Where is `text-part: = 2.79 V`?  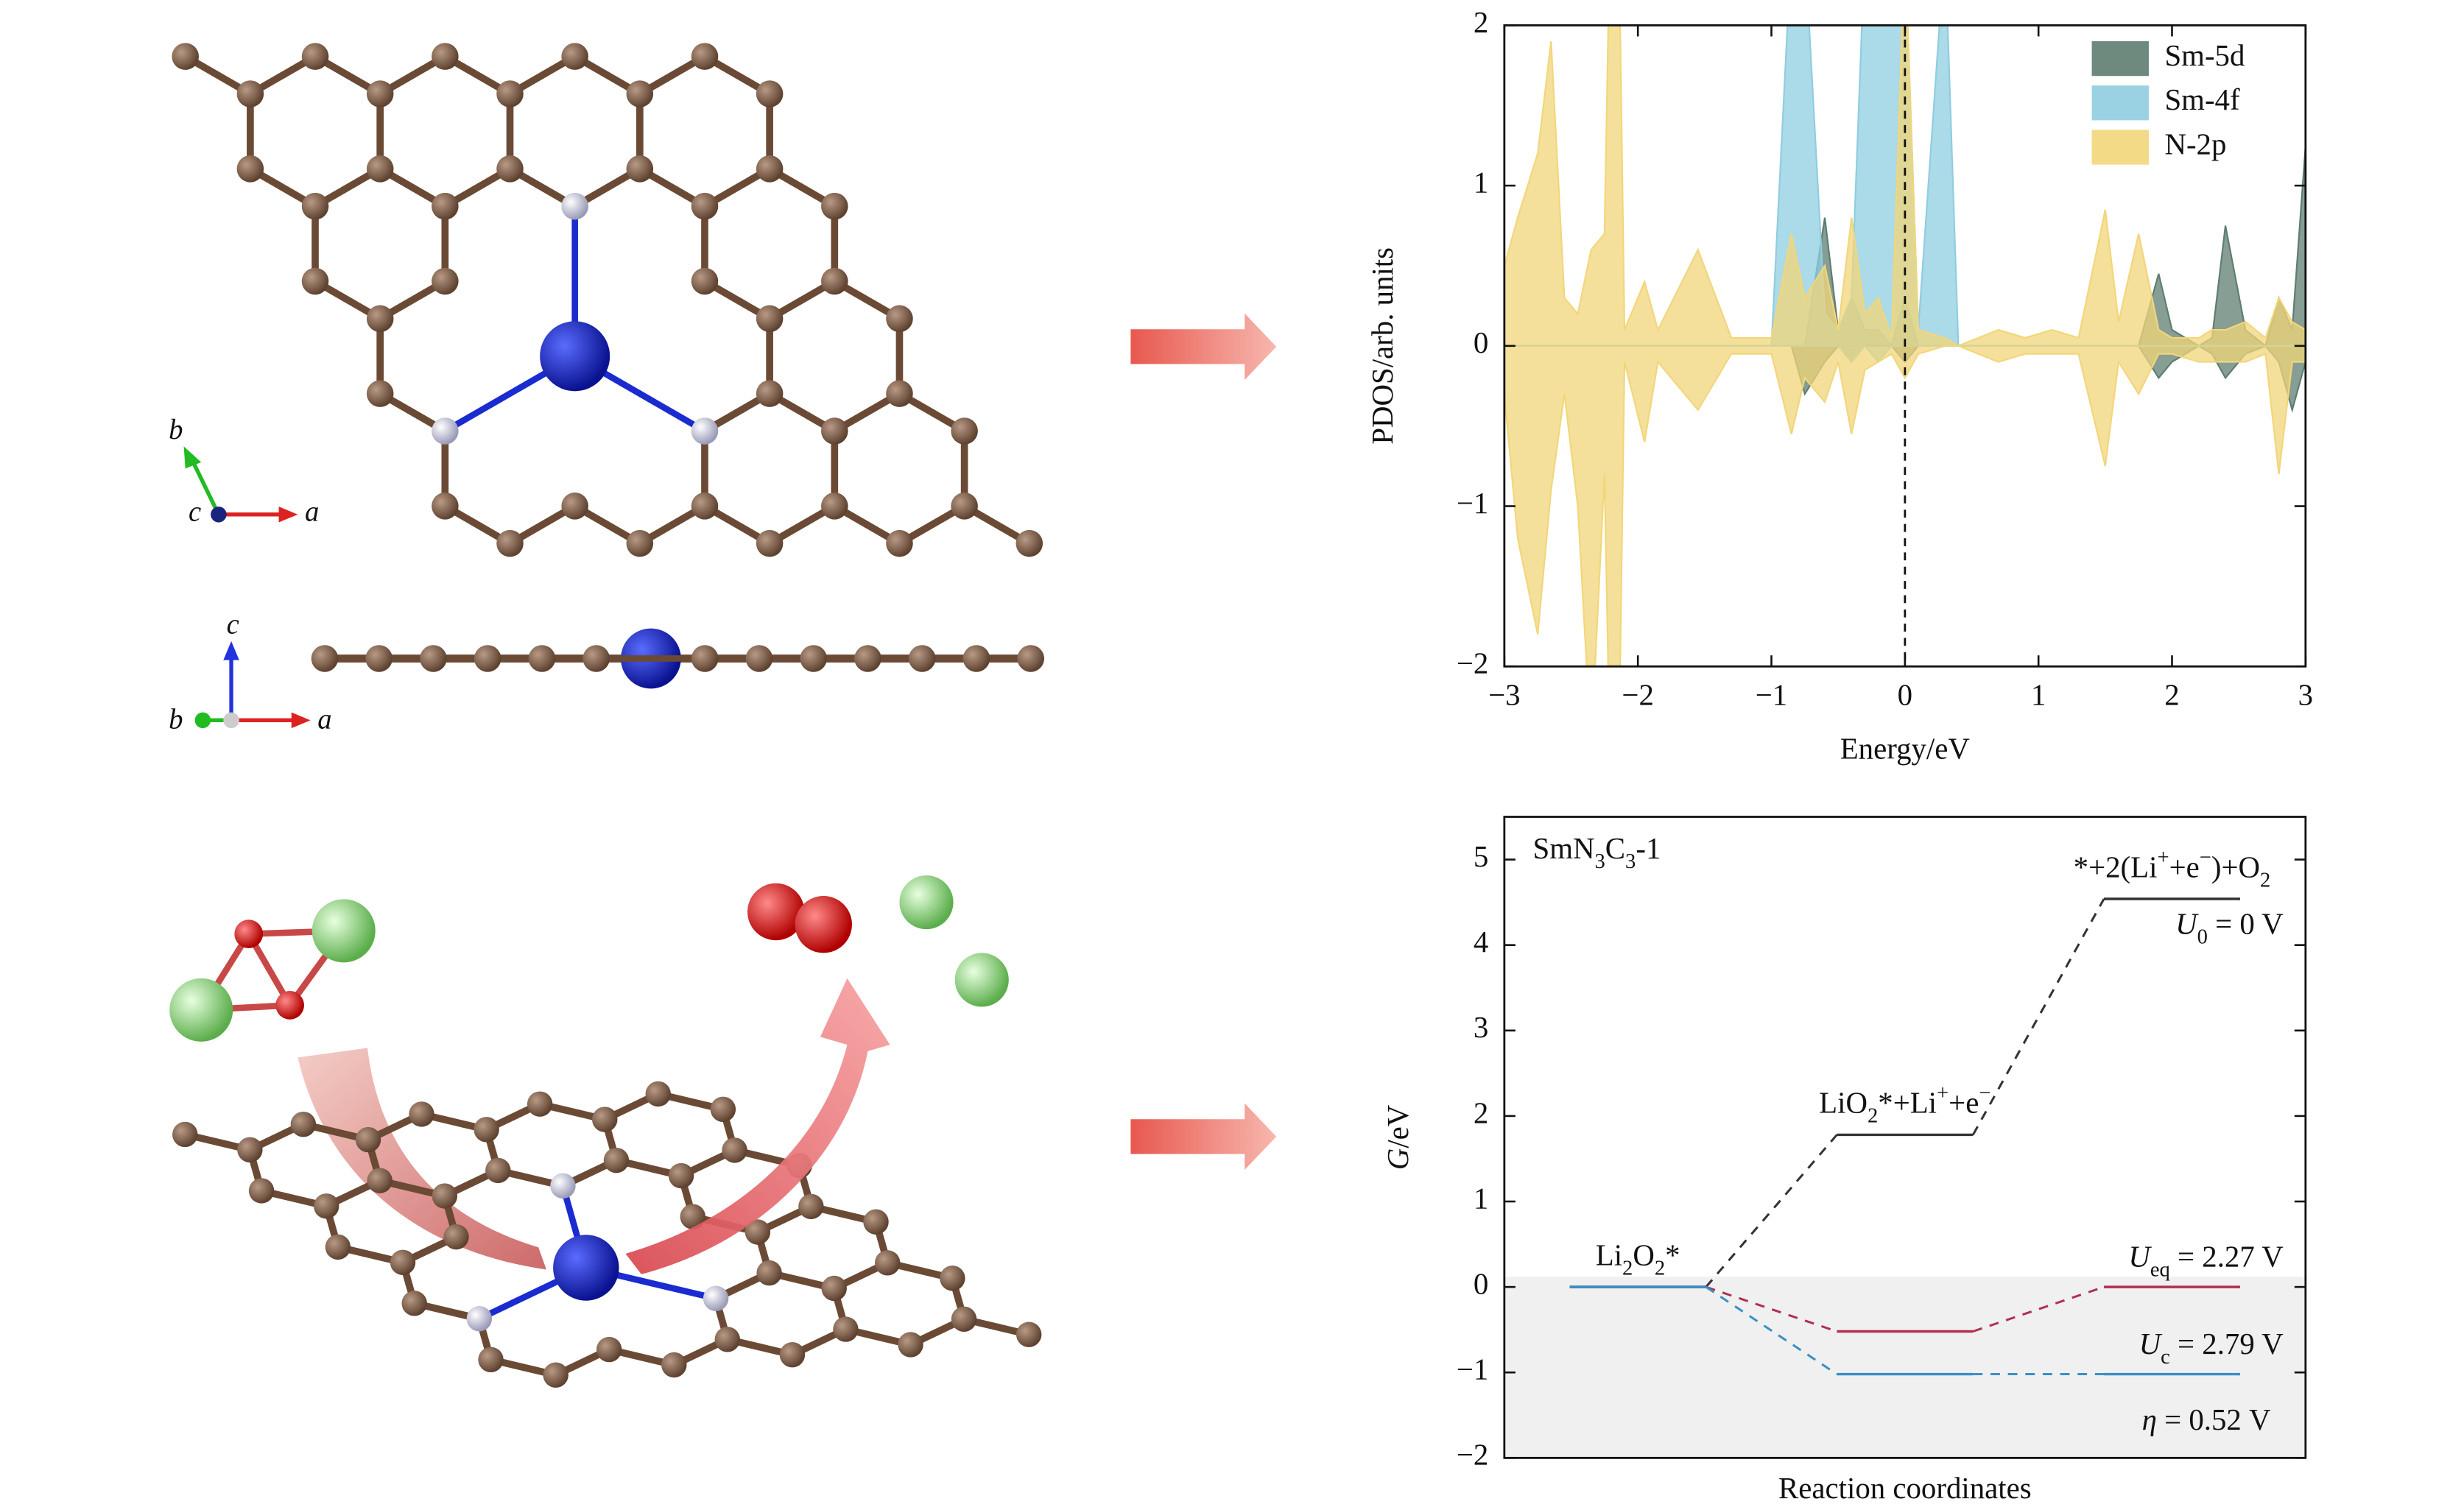 text-part: = 2.79 V is located at coordinates (2227, 1343).